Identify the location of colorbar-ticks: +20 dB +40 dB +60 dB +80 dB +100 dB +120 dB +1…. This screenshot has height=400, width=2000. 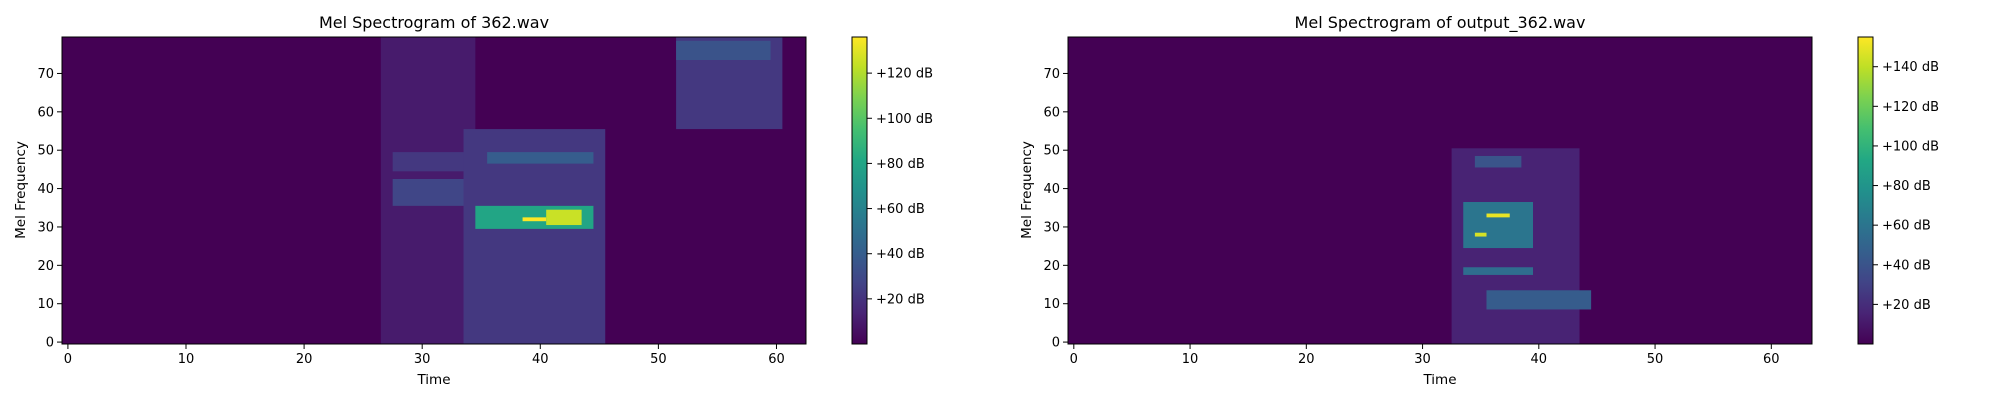
(1906, 186).